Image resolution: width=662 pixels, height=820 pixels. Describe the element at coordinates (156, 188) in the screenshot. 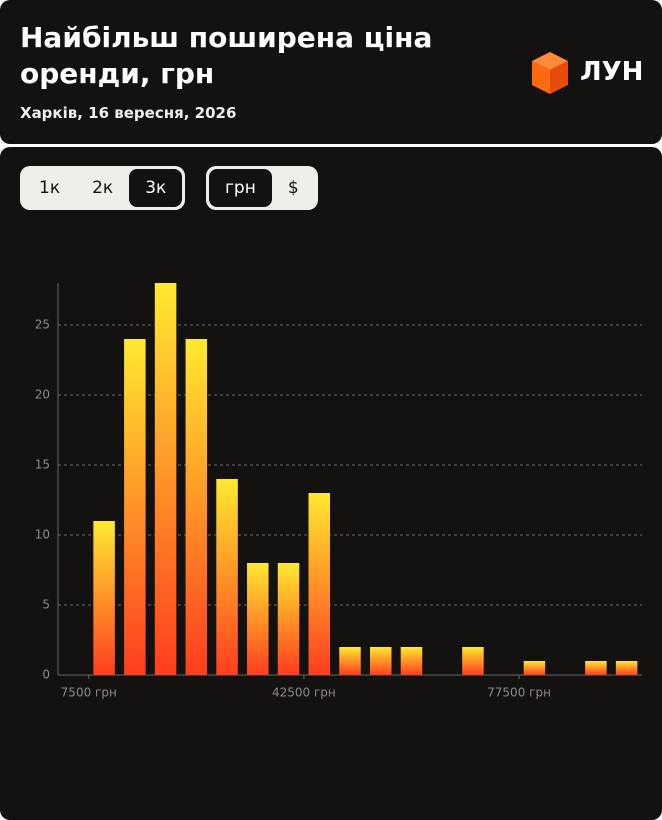

I see `toggle-option: 3к` at that location.